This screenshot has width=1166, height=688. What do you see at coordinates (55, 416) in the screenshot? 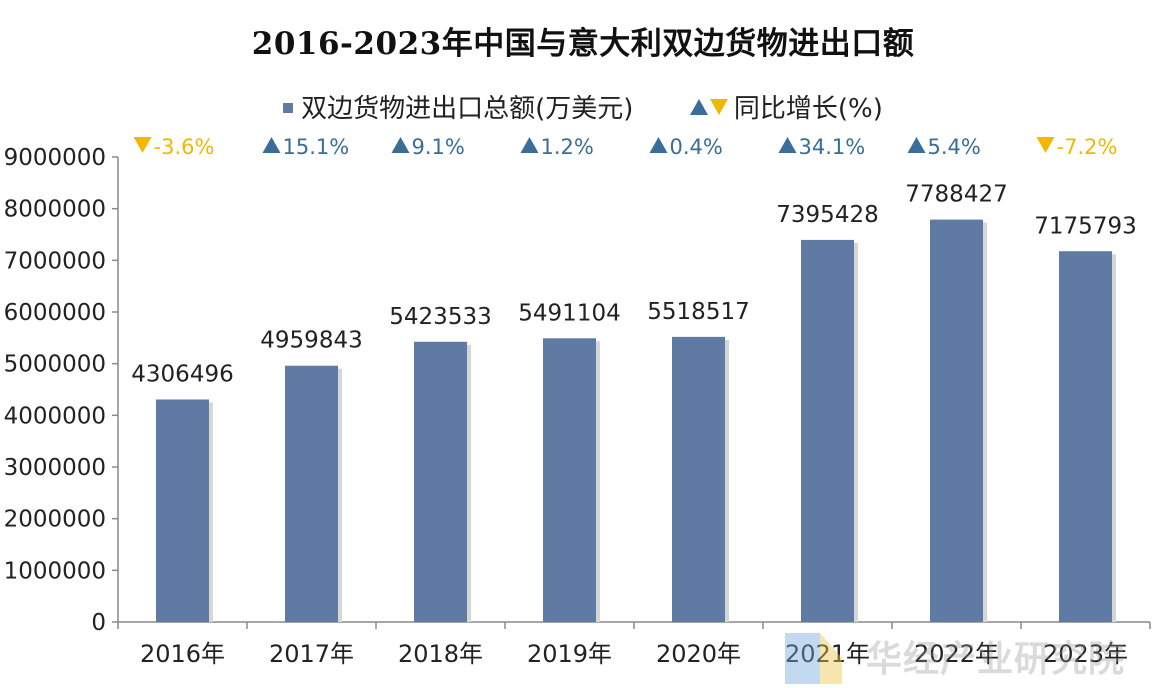
I see `y-tick-label: 4000000` at bounding box center [55, 416].